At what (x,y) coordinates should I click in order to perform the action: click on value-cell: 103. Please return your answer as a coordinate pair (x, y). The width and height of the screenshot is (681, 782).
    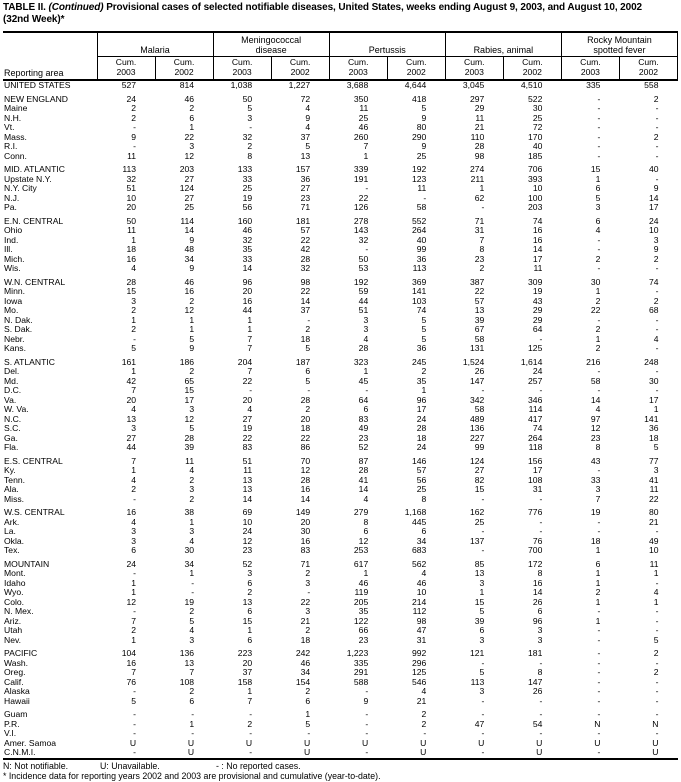
    Looking at the image, I should click on (419, 300).